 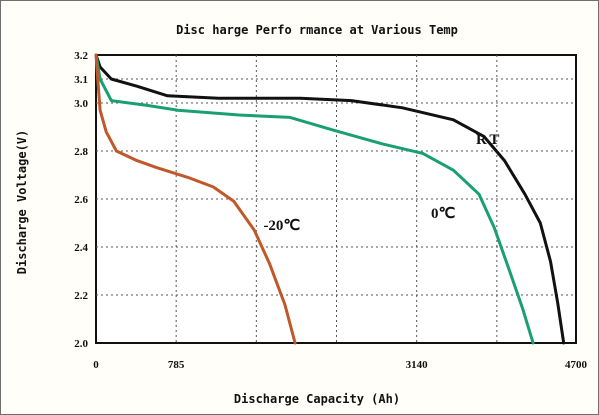 What do you see at coordinates (317, 399) in the screenshot?
I see `x-axis-label: Discharge Capacity (Ah)` at bounding box center [317, 399].